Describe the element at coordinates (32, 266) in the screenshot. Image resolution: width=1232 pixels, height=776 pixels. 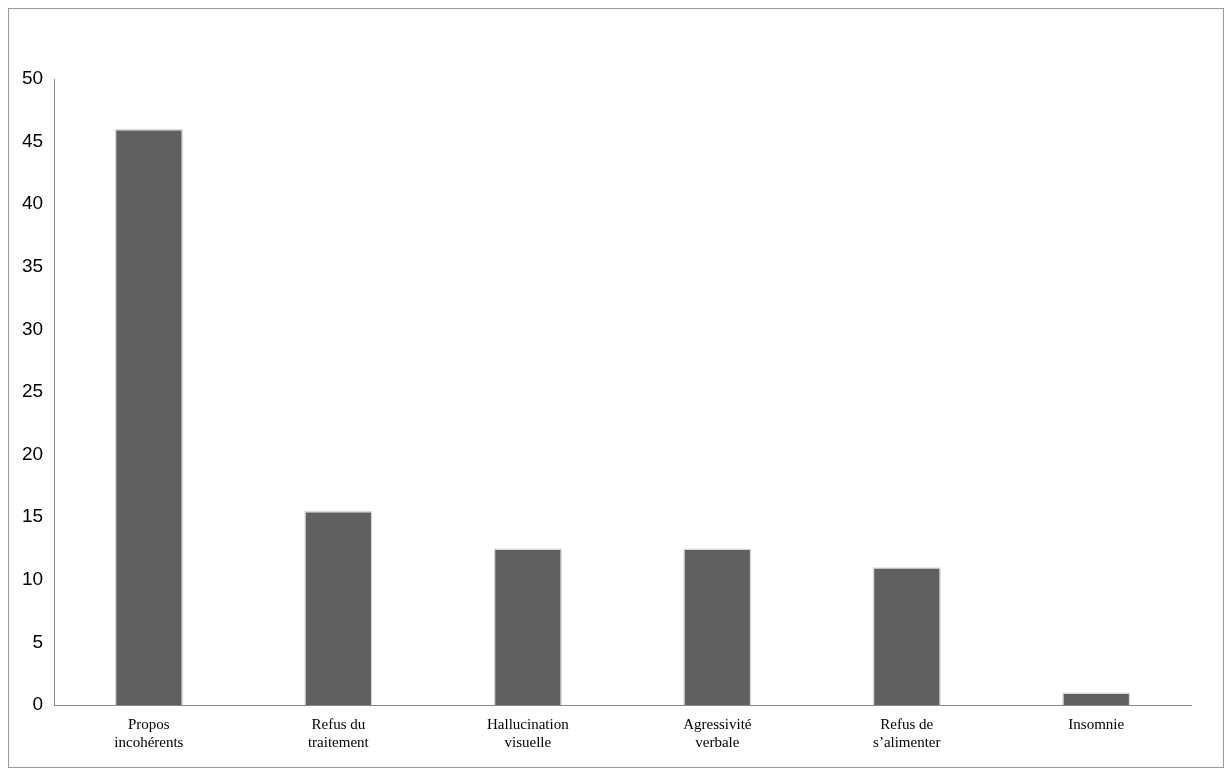
I see `y-tick-label: 35` at that location.